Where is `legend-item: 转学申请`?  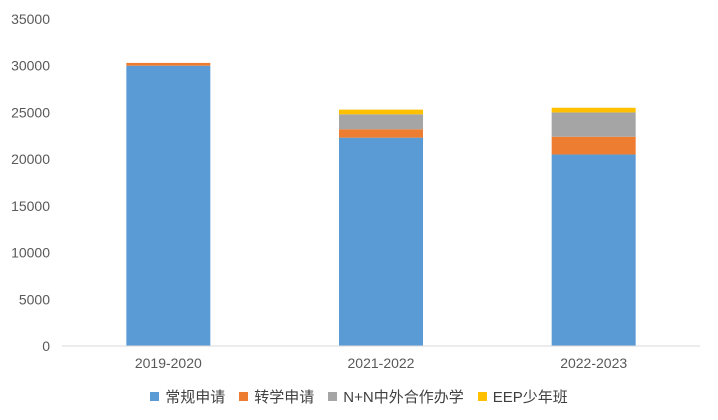
legend-item: 转学申请 is located at coordinates (276, 396).